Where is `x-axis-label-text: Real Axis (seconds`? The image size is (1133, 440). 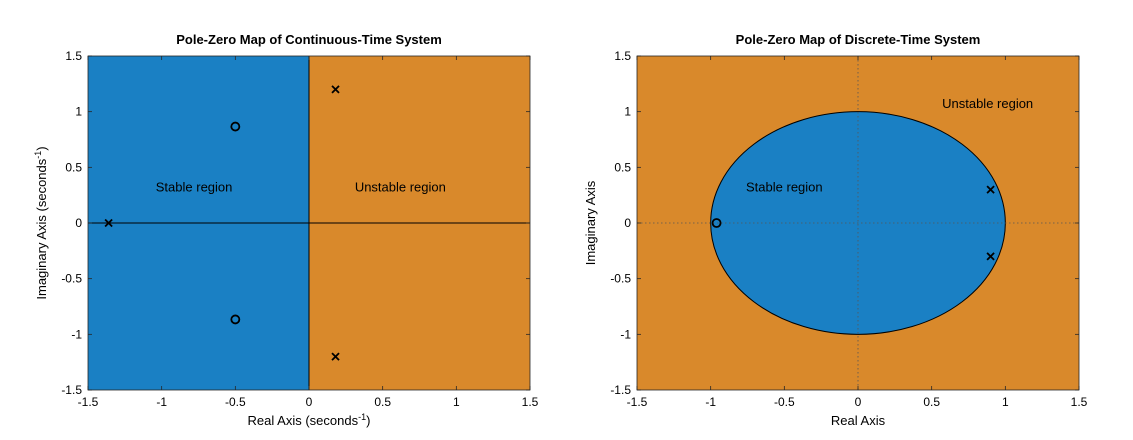
x-axis-label-text: Real Axis (seconds is located at coordinates (303, 420).